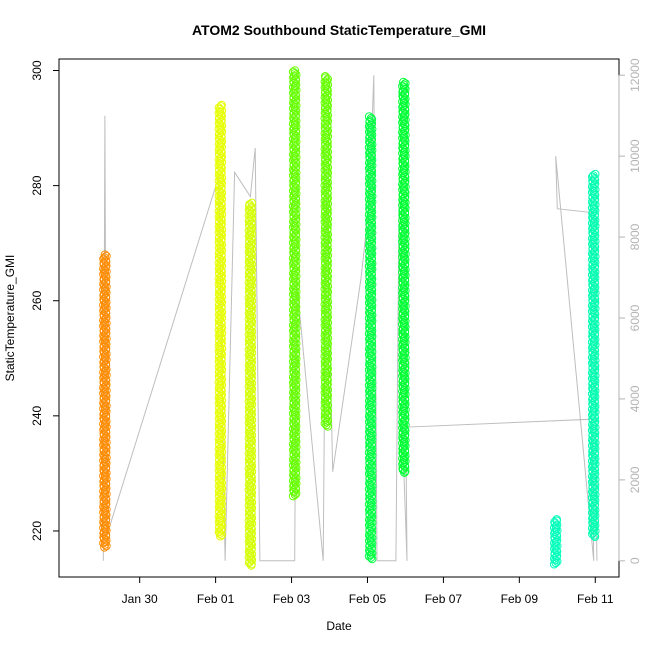 The width and height of the screenshot is (650, 650). Describe the element at coordinates (140, 599) in the screenshot. I see `x-tick-label: Jan 30` at that location.